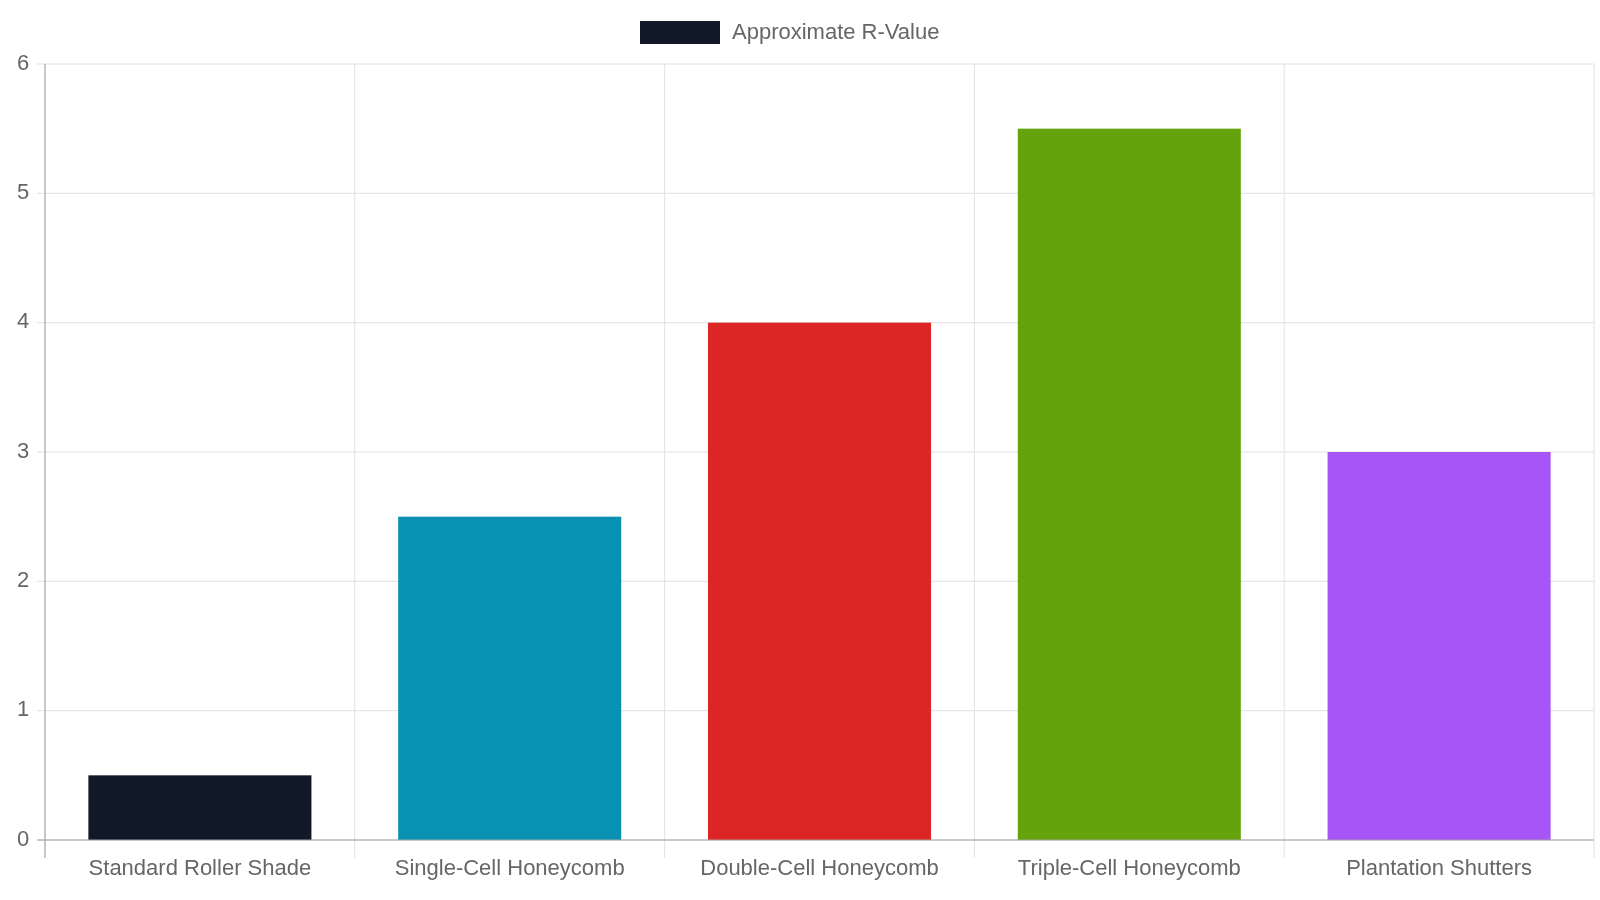 Image resolution: width=1600 pixels, height=900 pixels. I want to click on y-tick-label: 6, so click(23, 62).